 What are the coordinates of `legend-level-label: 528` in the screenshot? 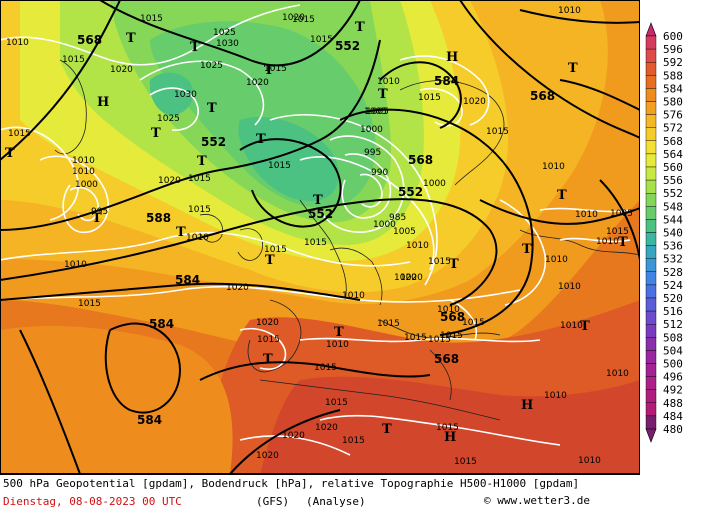 It's located at (673, 272).